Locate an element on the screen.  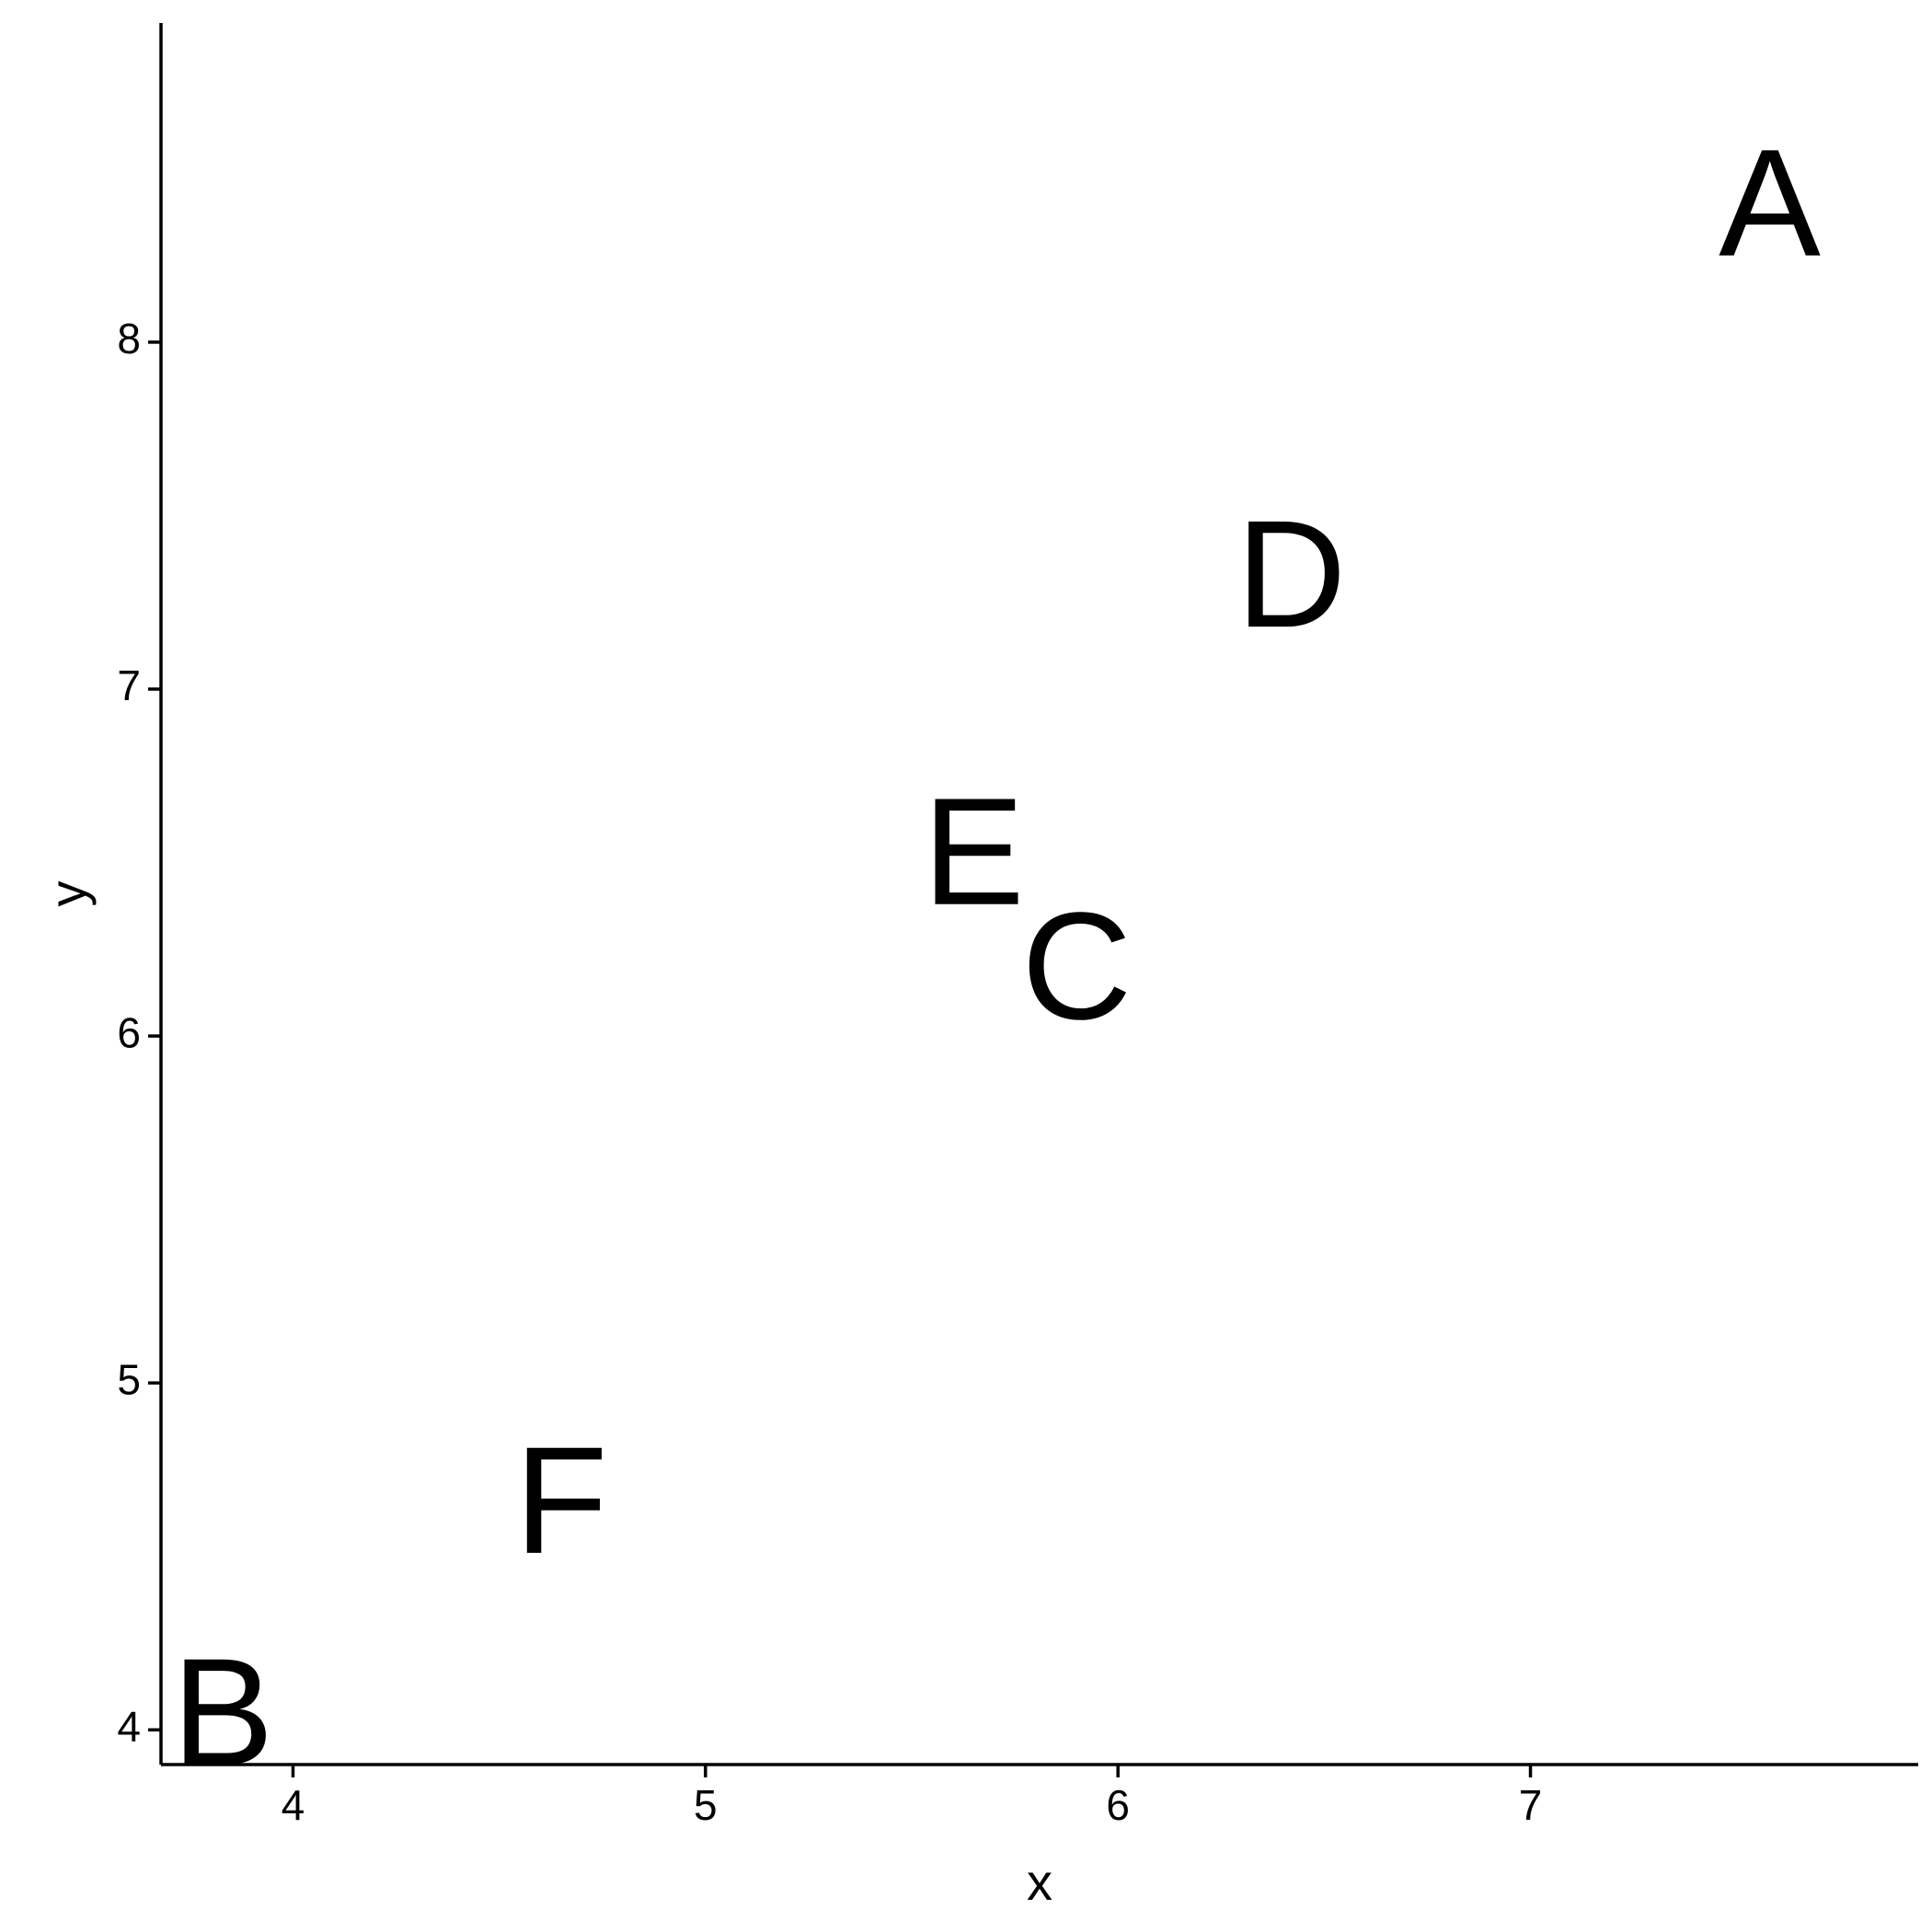
x-ticks: 4 5 6 7 is located at coordinates (912, 1797).